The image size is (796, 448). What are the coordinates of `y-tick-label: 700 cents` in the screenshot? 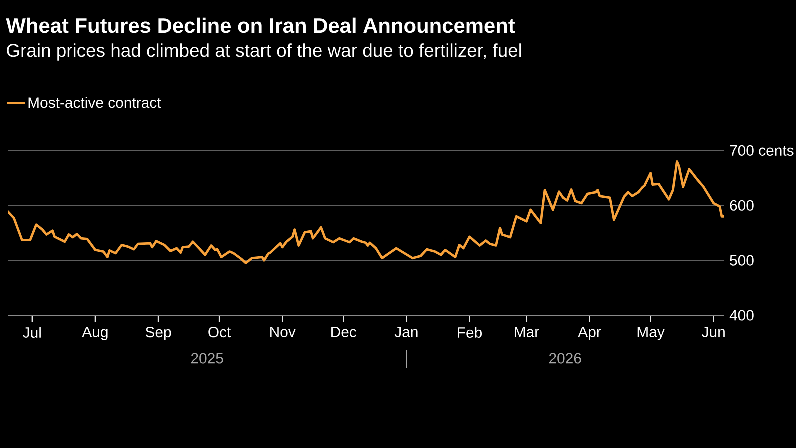 It's located at (762, 150).